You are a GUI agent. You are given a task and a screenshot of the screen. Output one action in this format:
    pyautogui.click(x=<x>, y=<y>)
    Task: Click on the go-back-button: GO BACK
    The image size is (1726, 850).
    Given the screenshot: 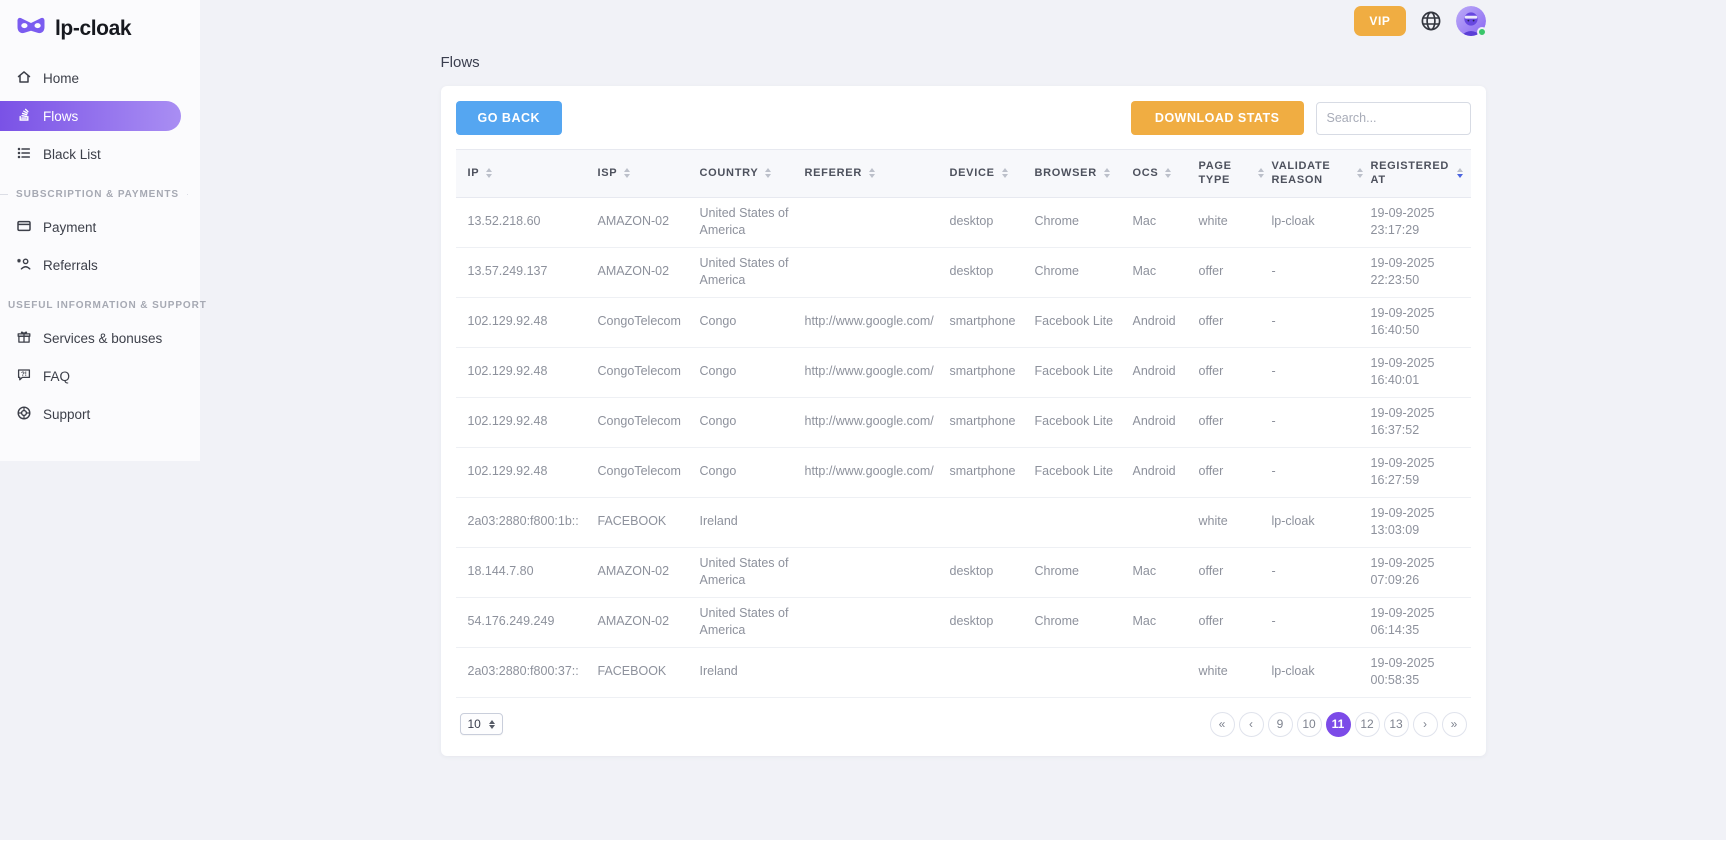 What is the action you would take?
    pyautogui.click(x=509, y=118)
    